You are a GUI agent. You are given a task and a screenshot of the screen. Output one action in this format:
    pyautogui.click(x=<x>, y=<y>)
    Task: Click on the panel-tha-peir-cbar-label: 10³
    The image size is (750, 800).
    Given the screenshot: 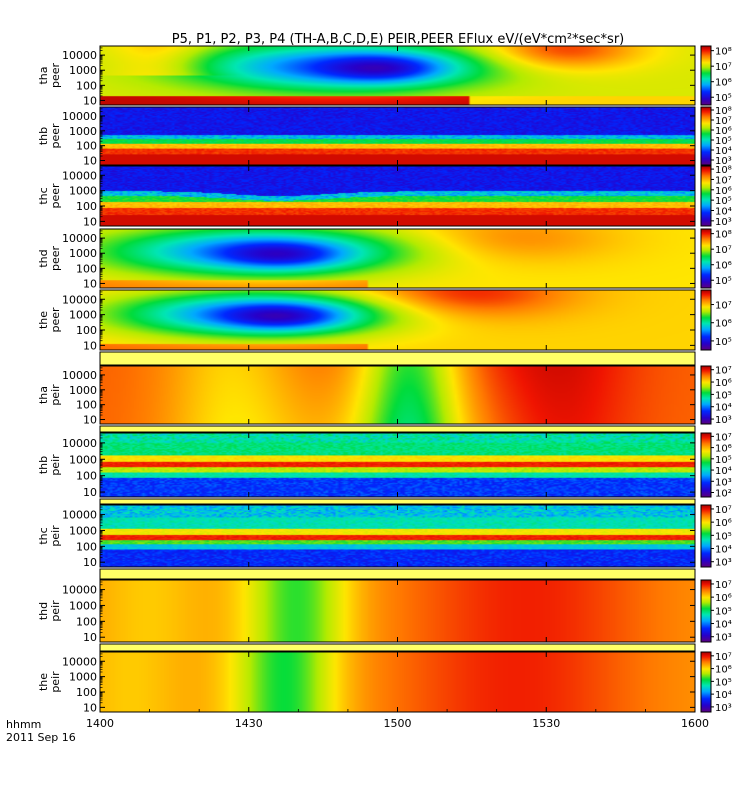 What is the action you would take?
    pyautogui.click(x=723, y=420)
    